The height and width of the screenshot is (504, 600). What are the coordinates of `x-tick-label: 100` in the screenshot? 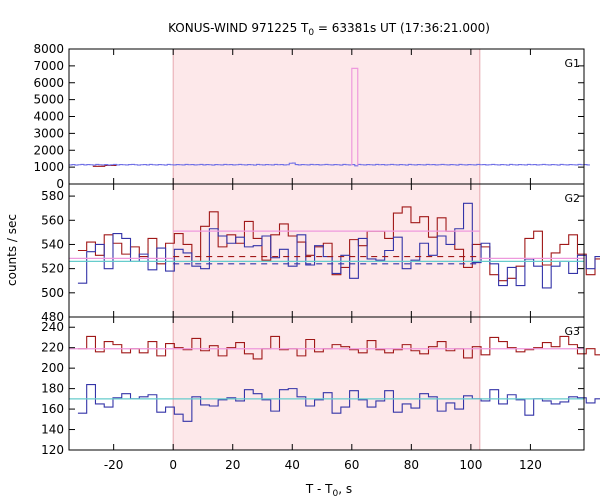 It's located at (470, 465).